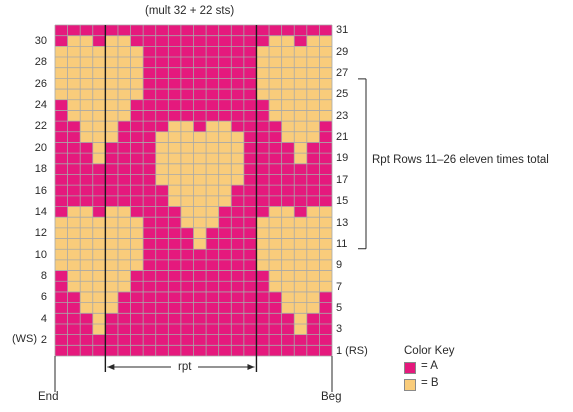  I want to click on chart-title: (mult 32 + 22 sts), so click(190, 11).